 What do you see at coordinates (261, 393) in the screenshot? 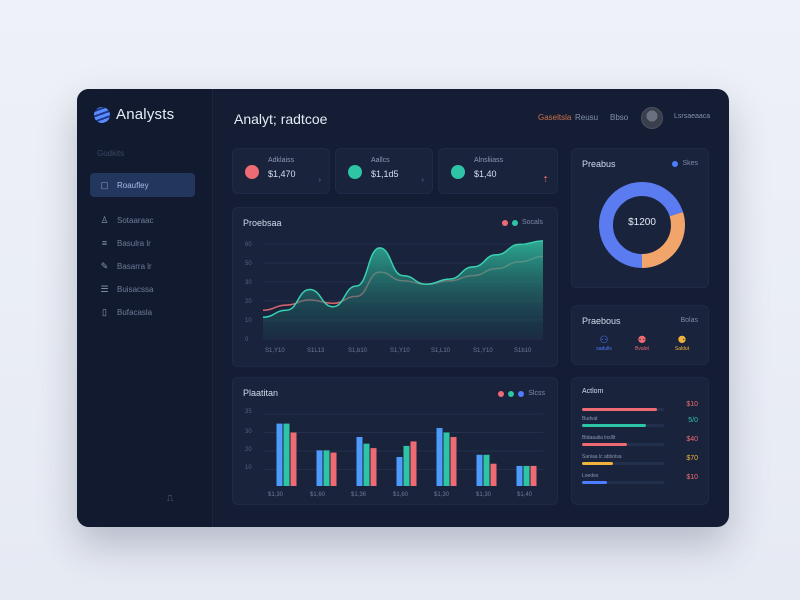
I see `chart-title: Plaatitan` at bounding box center [261, 393].